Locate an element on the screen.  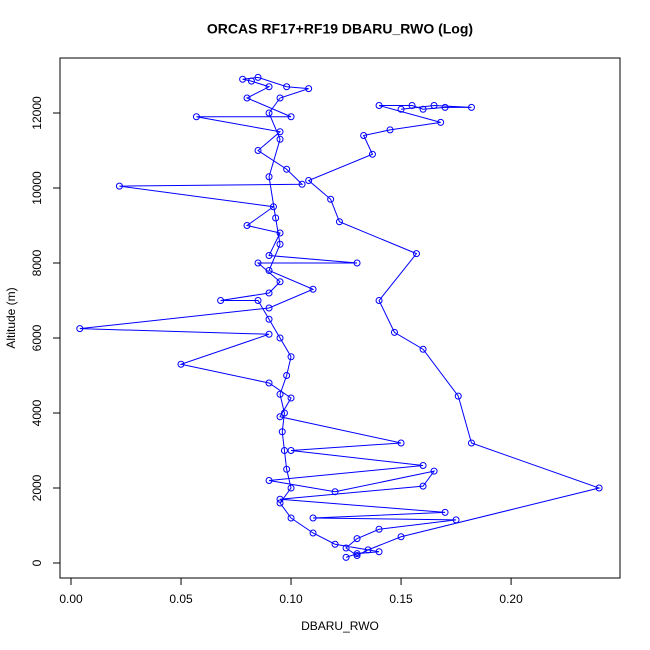
y-tick-label: 0 is located at coordinates (37, 562).